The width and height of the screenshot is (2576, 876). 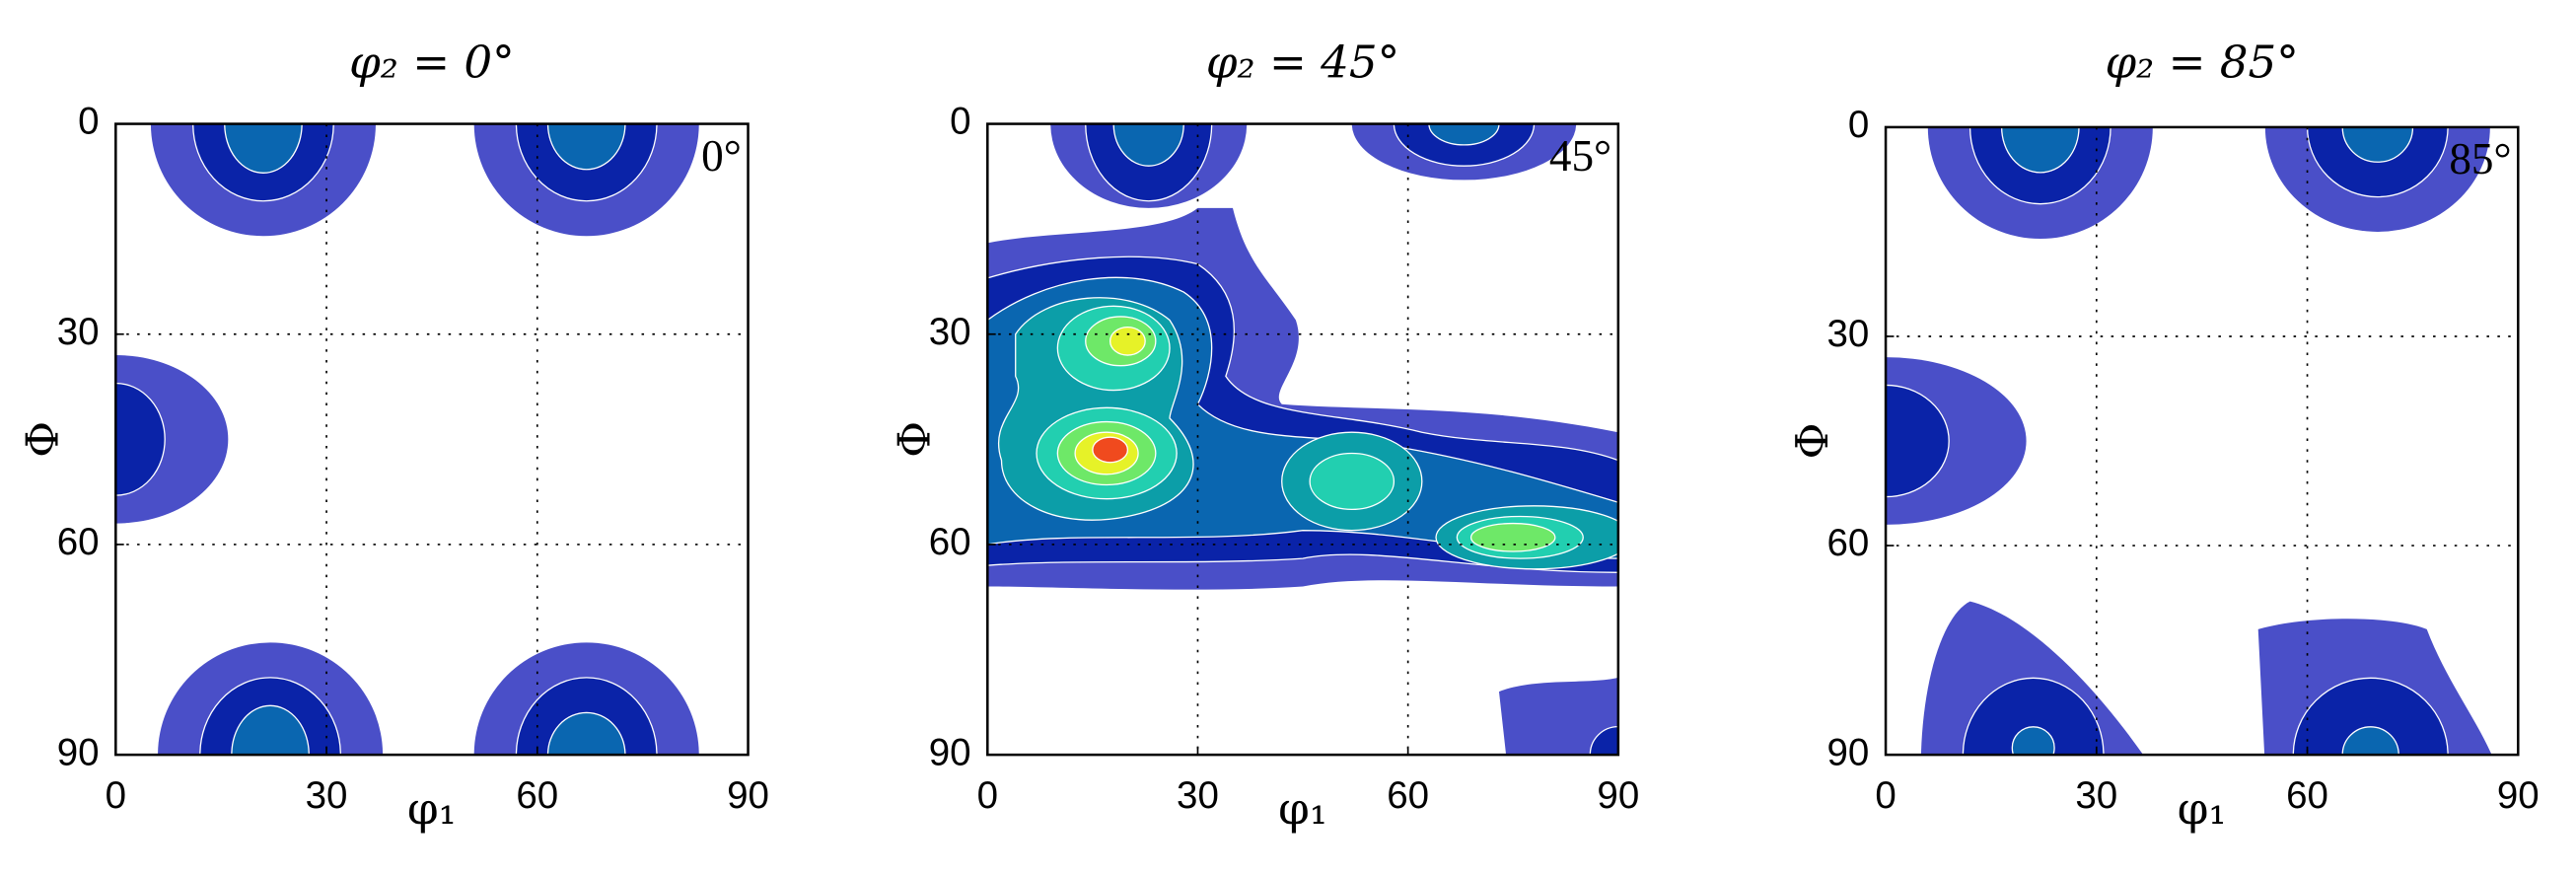 I want to click on chart-title: φ₂ = 45°, so click(x=1302, y=62).